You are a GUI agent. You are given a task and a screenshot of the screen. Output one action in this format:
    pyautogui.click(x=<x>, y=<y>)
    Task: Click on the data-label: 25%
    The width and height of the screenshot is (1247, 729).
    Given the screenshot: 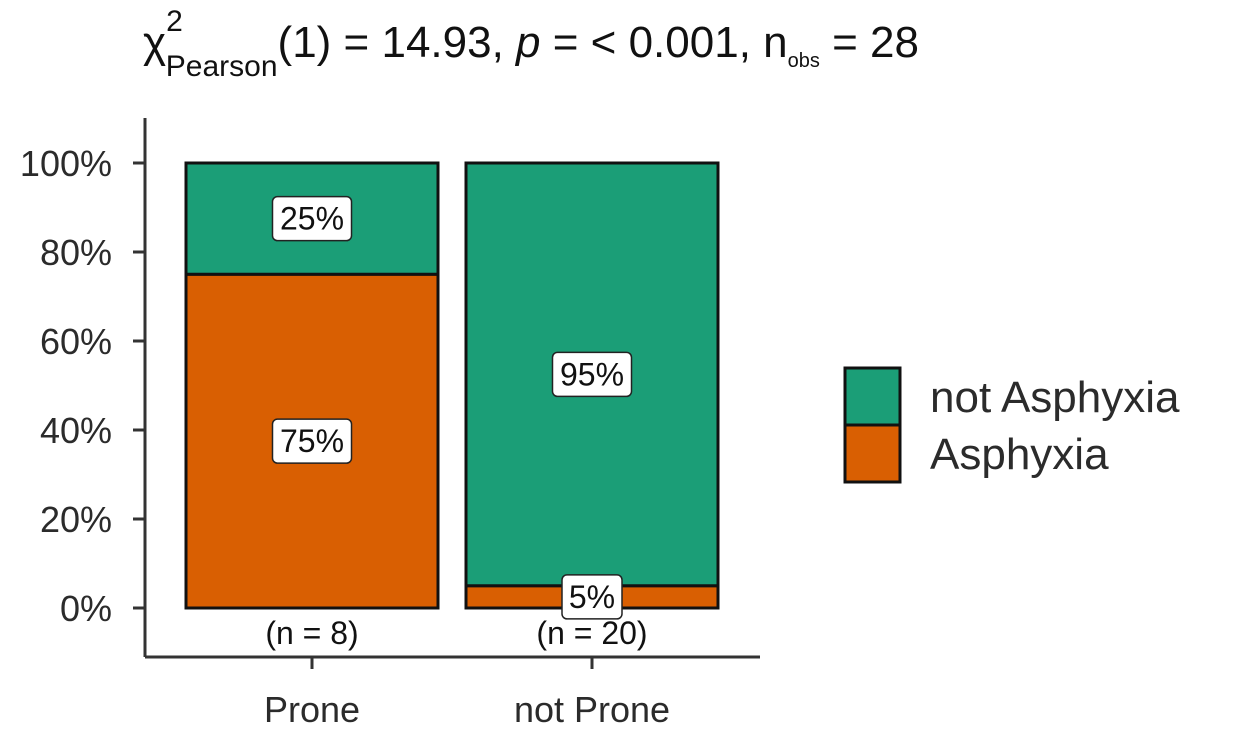 What is the action you would take?
    pyautogui.click(x=312, y=219)
    